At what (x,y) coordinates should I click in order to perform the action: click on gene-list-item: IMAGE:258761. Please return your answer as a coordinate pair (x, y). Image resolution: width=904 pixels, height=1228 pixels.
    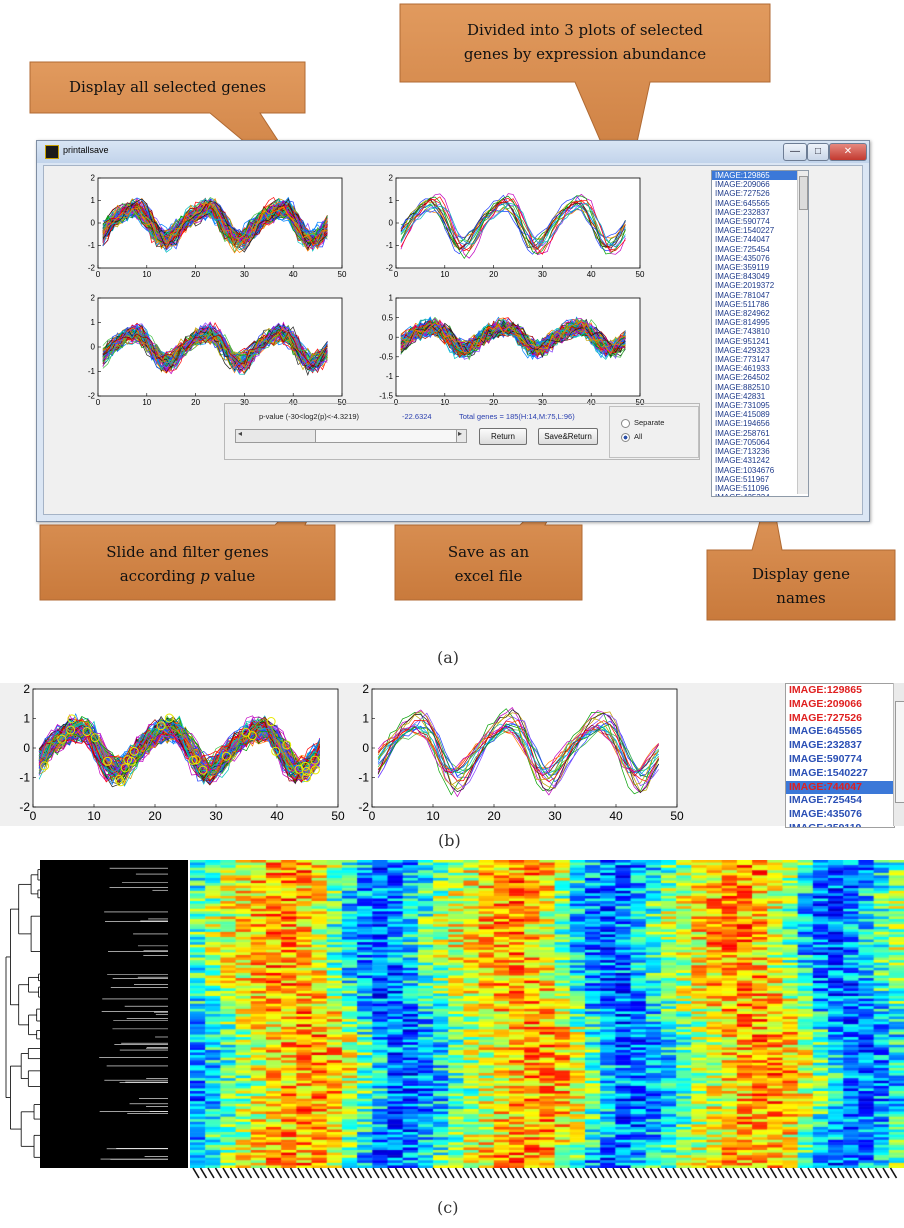
    Looking at the image, I should click on (742, 433).